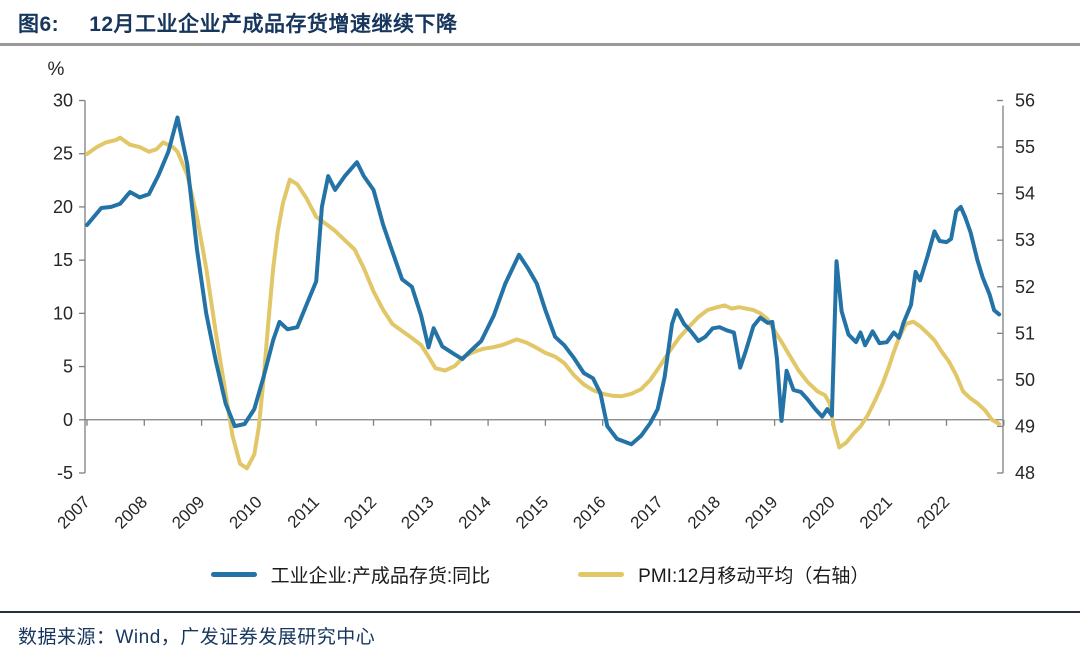  Describe the element at coordinates (69, 287) in the screenshot. I see `left-axis: 30 25 20 15 10 5 0 -5` at that location.